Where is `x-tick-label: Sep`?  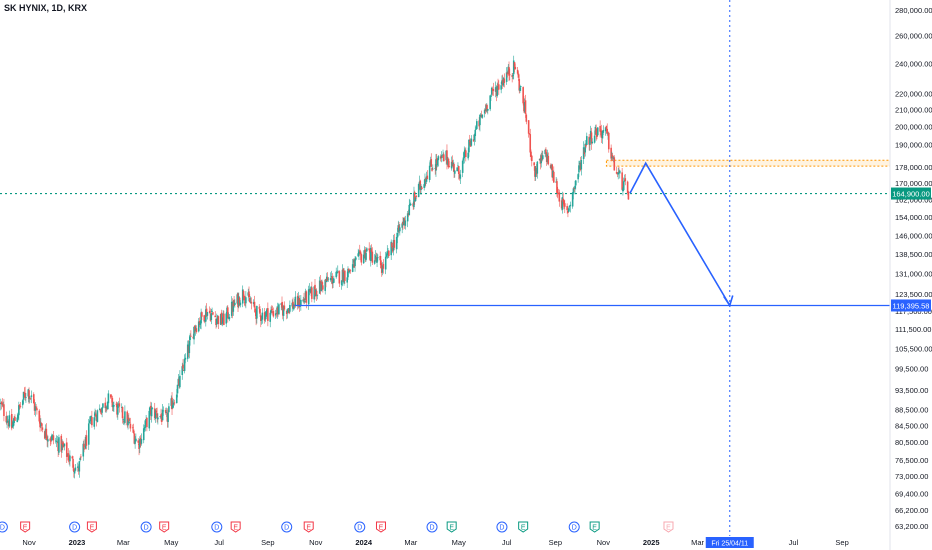
x-tick-label: Sep is located at coordinates (555, 542).